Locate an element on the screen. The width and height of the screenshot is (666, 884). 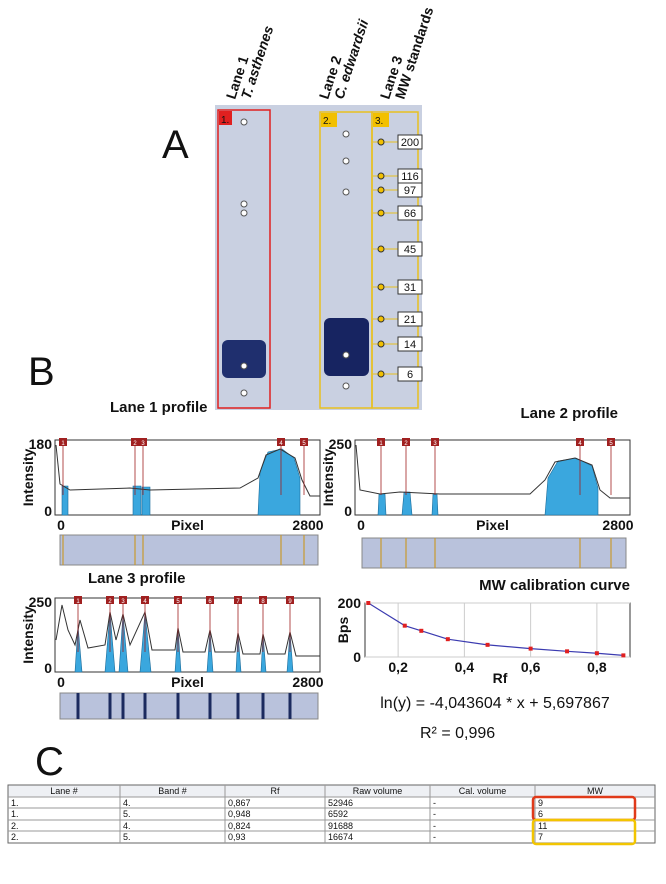
lane-tag-text: 2. is located at coordinates (327, 121).